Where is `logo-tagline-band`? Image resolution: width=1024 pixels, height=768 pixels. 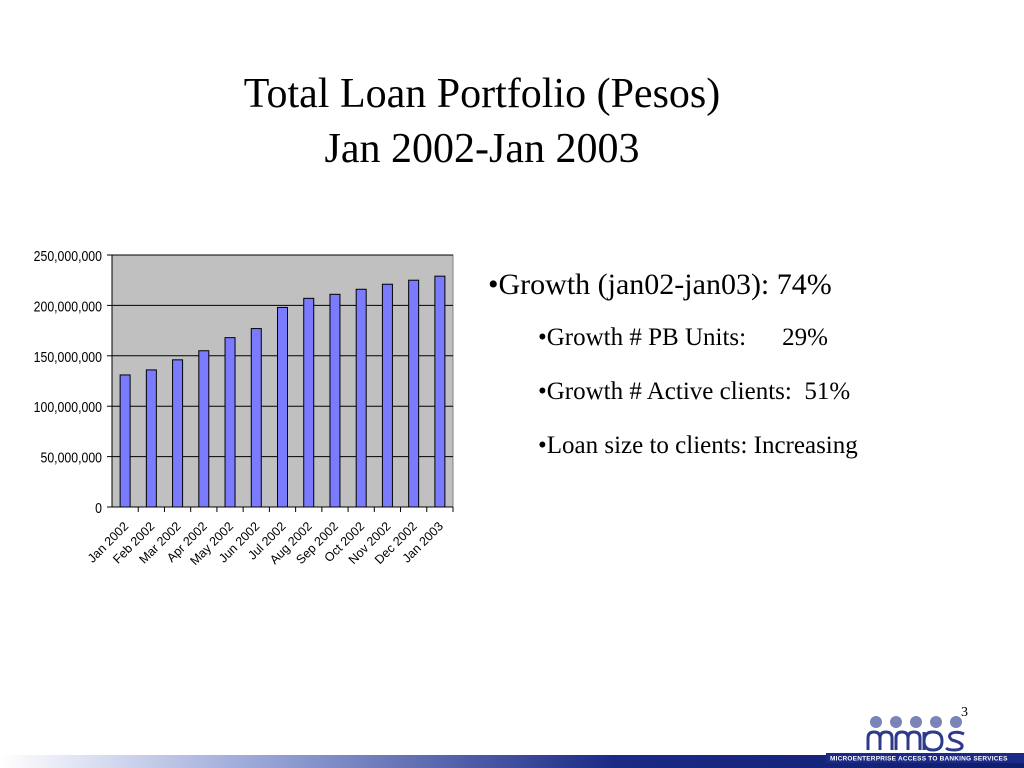 logo-tagline-band is located at coordinates (925, 758).